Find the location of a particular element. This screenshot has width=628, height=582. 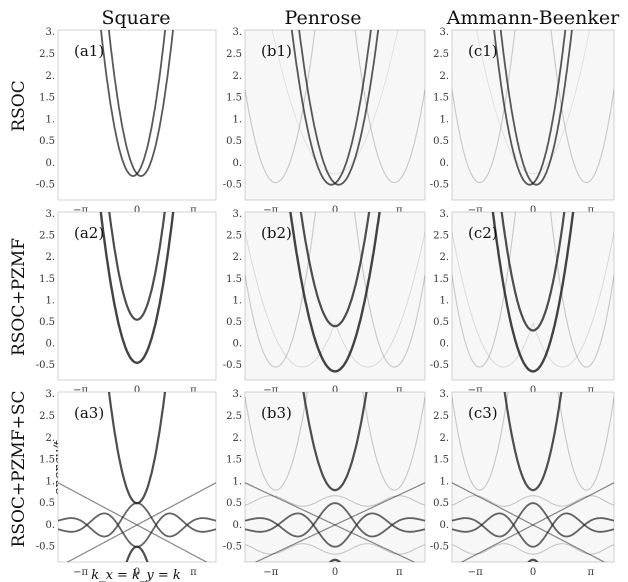

panel-label-c3: (c3) is located at coordinates (483, 413).